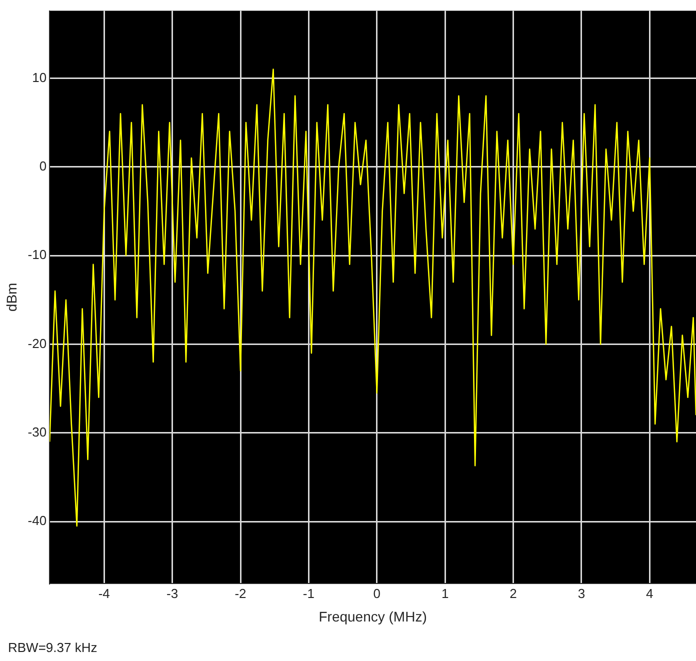 This screenshot has width=696, height=661. Describe the element at coordinates (37, 520) in the screenshot. I see `y-tick-label: -40` at that location.